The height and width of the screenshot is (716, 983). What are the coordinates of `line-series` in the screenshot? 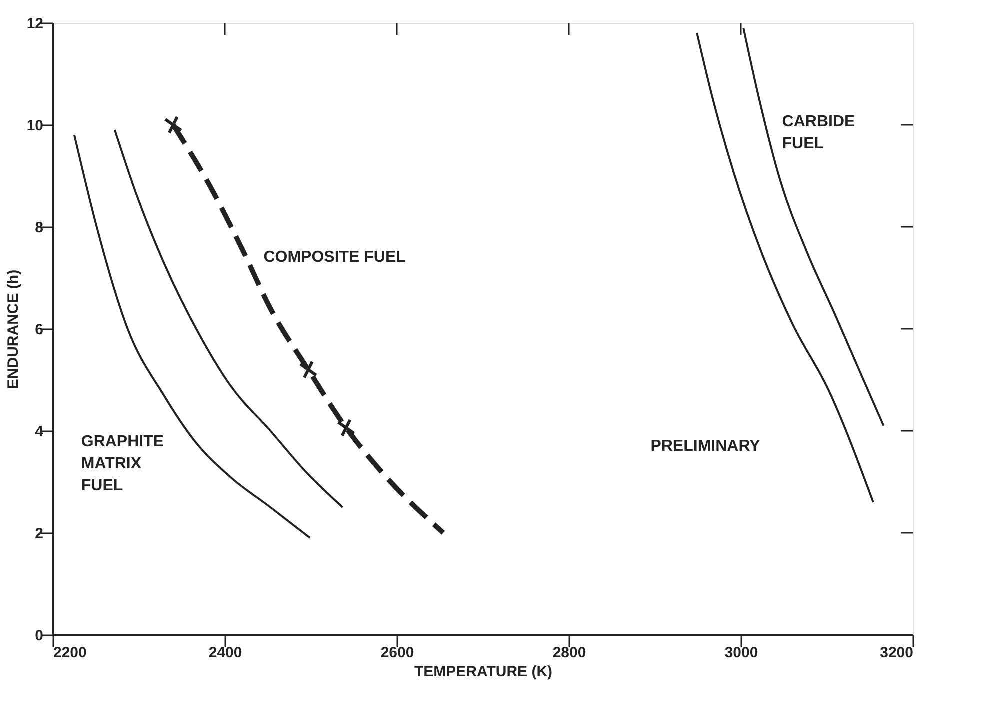 It's located at (813, 227).